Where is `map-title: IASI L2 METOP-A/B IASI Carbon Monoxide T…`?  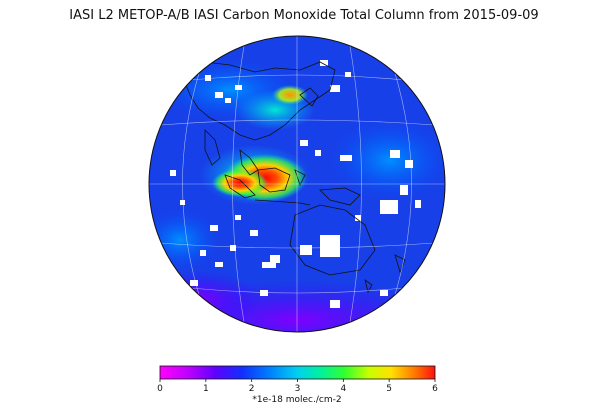
map-title: IASI L2 METOP-A/B IASI Carbon Monoxide T… is located at coordinates (304, 15).